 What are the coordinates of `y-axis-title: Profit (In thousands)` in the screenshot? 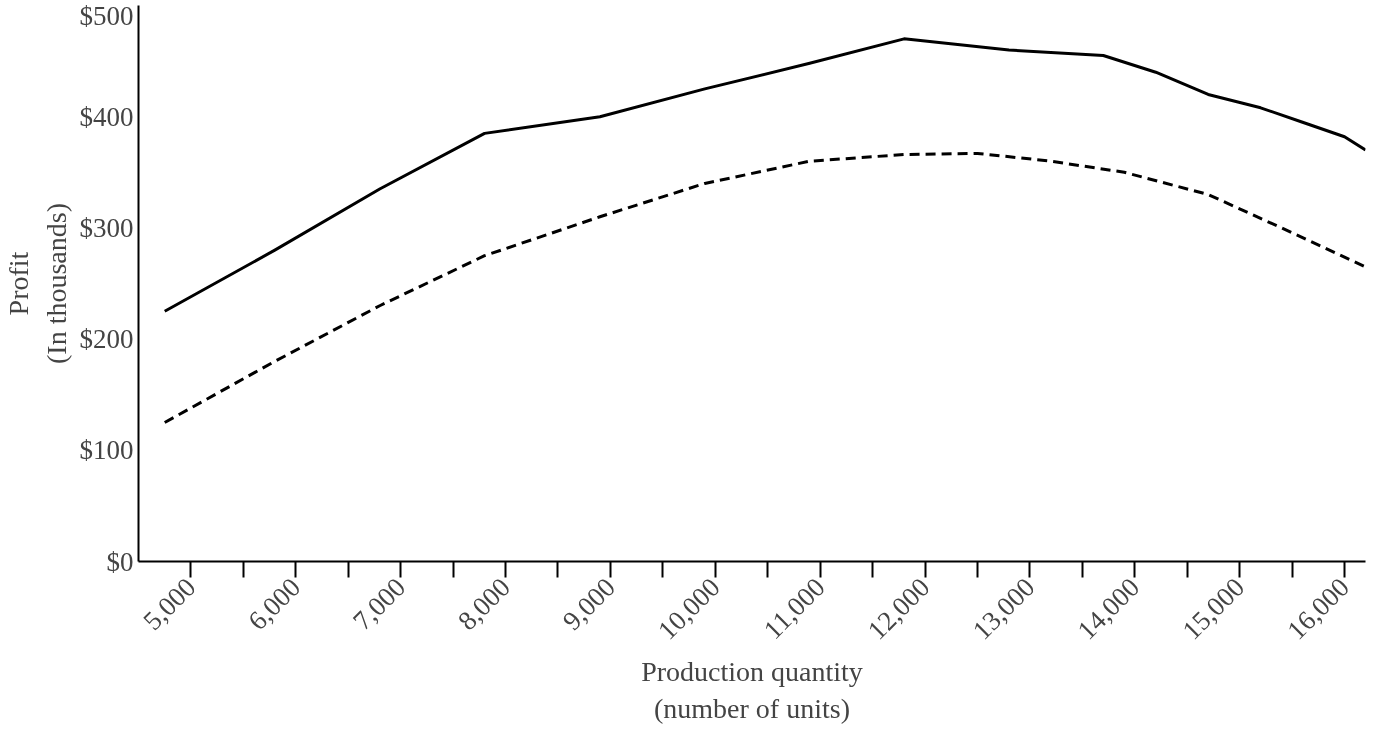 It's located at (37, 283).